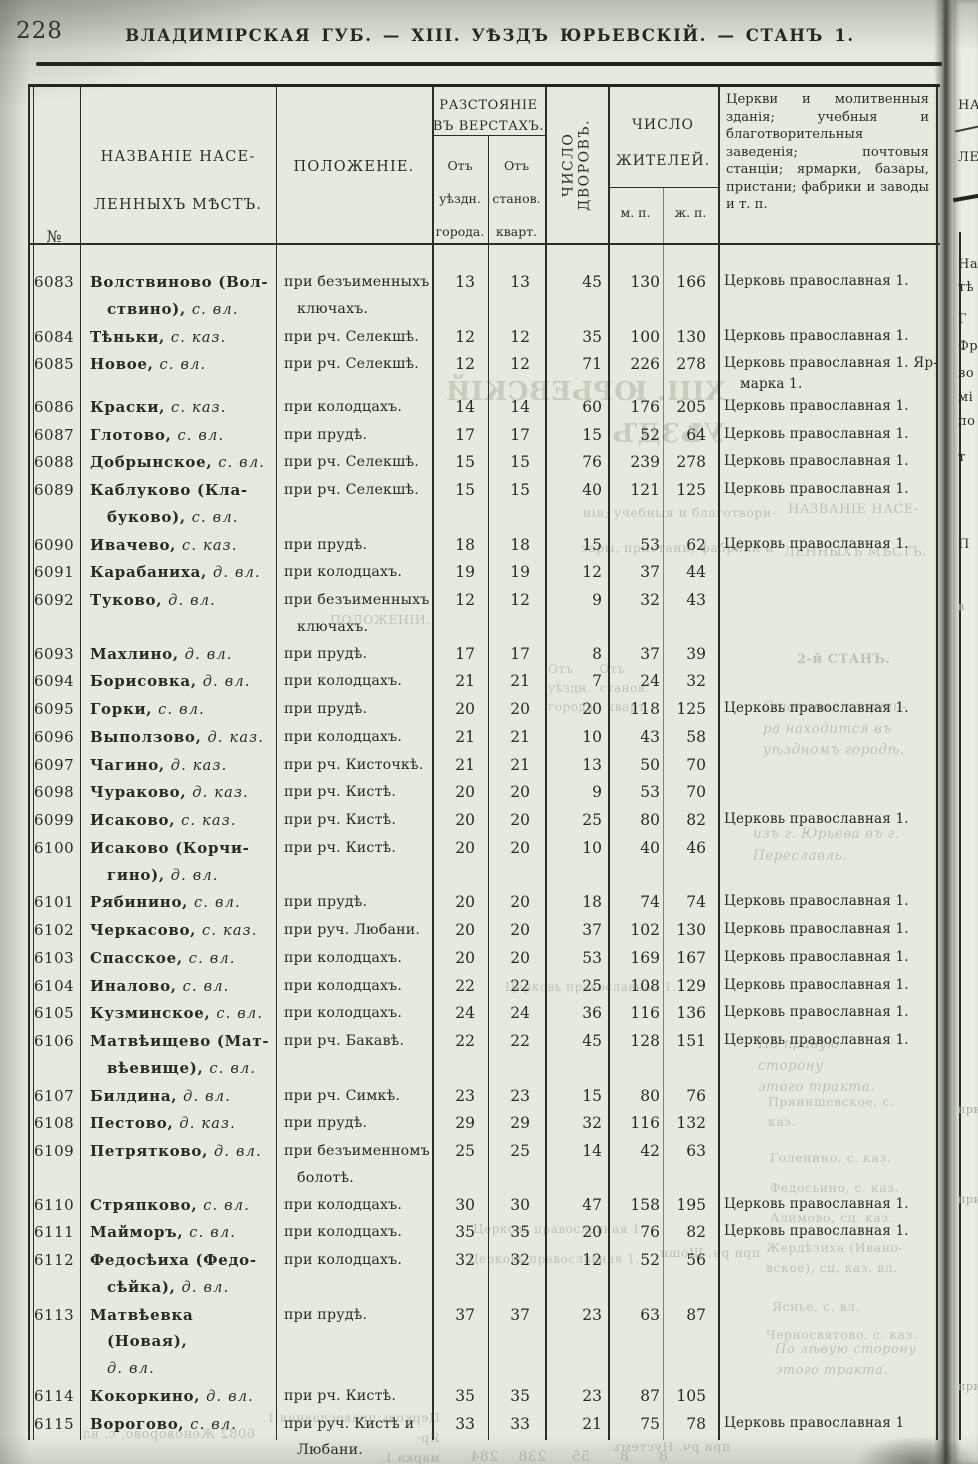 Image resolution: width=978 pixels, height=1464 pixels. Describe the element at coordinates (142, 1328) in the screenshot. I see `settlement-name-text: Матвѣевка (Новая),` at that location.